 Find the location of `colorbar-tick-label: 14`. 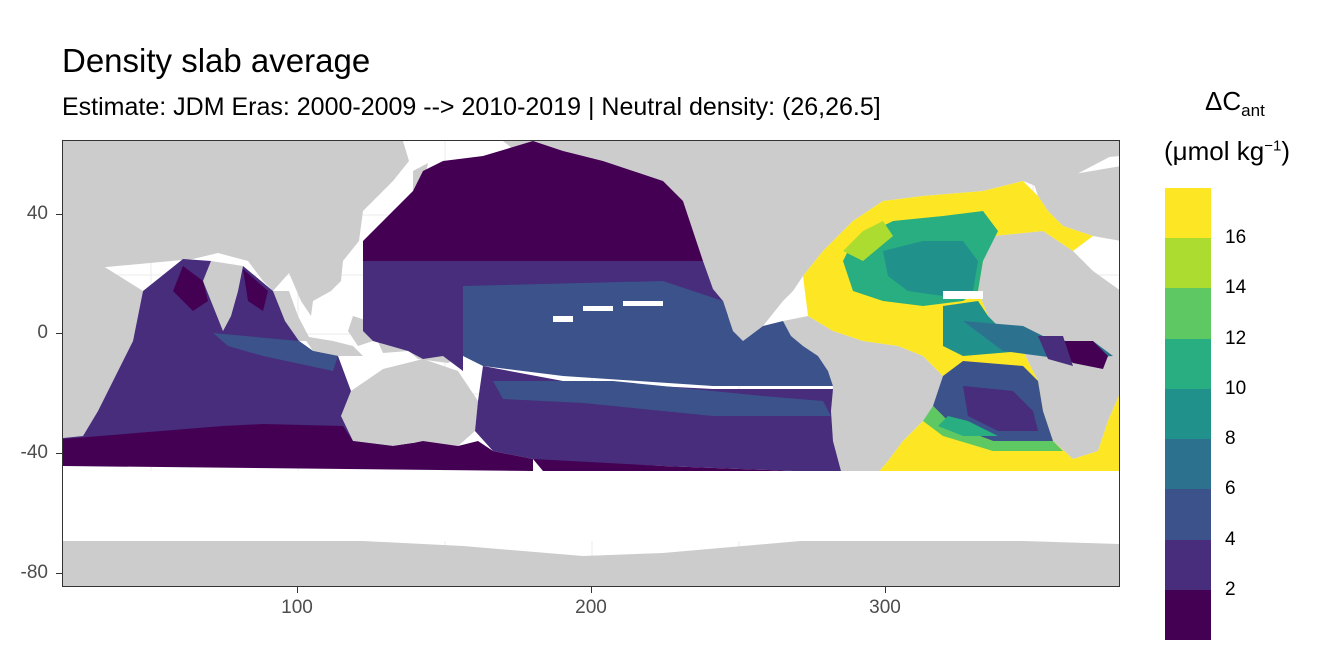

colorbar-tick-label: 14 is located at coordinates (1236, 288).